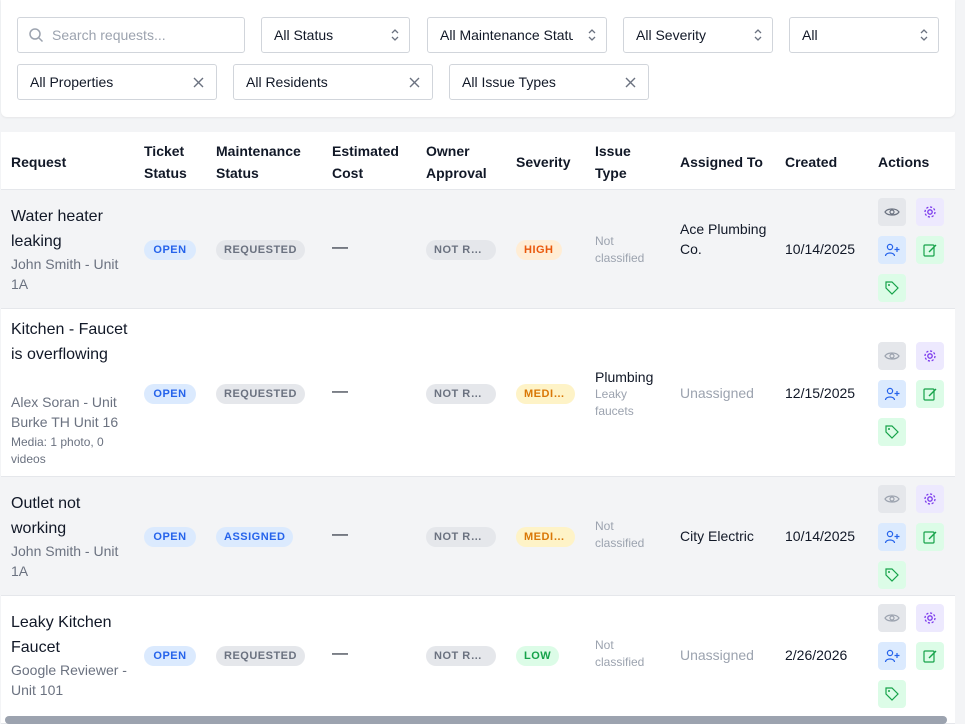  Describe the element at coordinates (611, 173) in the screenshot. I see `col-label: Type` at that location.